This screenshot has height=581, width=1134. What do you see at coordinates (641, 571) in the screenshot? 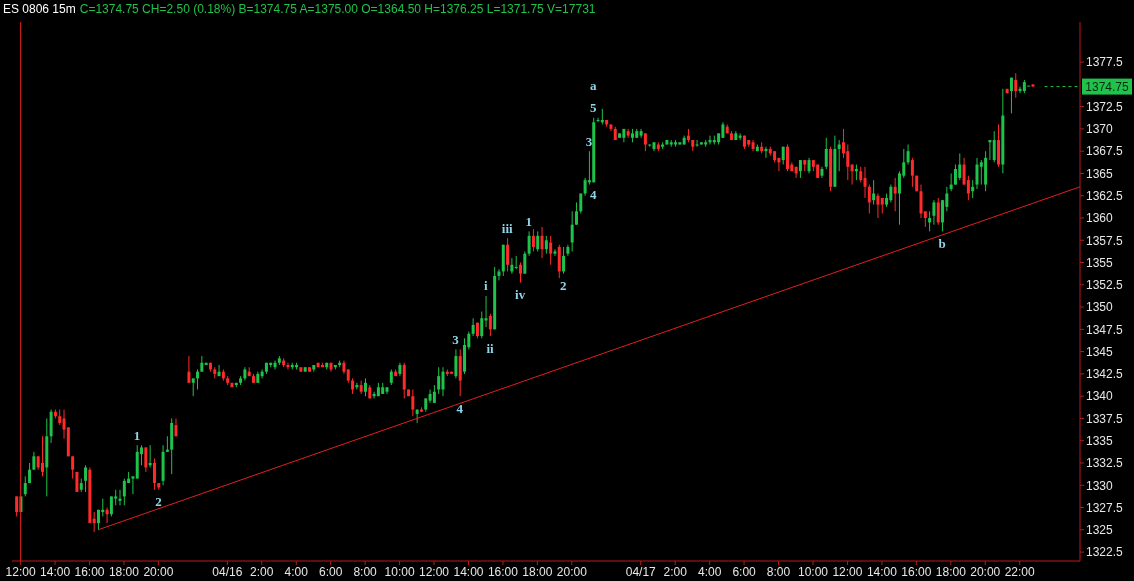
I see `x-tick-label: 04/17` at bounding box center [641, 571].